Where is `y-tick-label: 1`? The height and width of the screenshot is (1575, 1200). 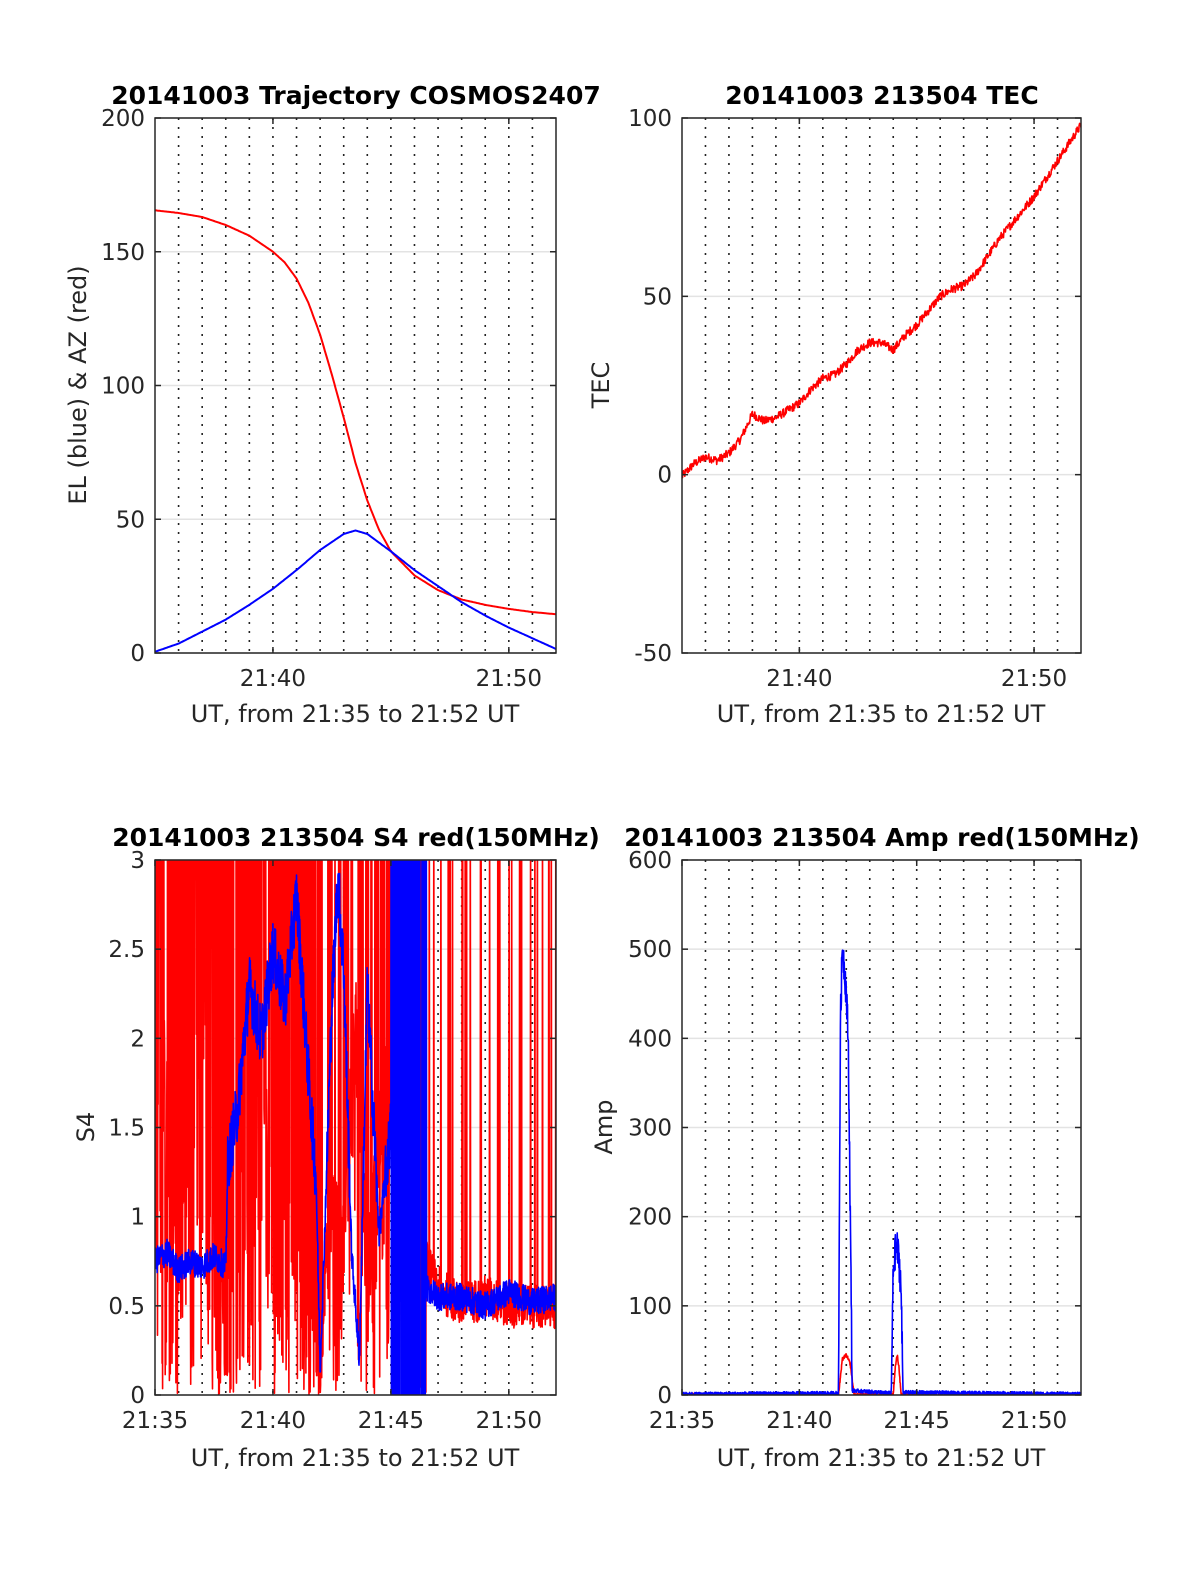
y-tick-label: 1 is located at coordinates (137, 1218).